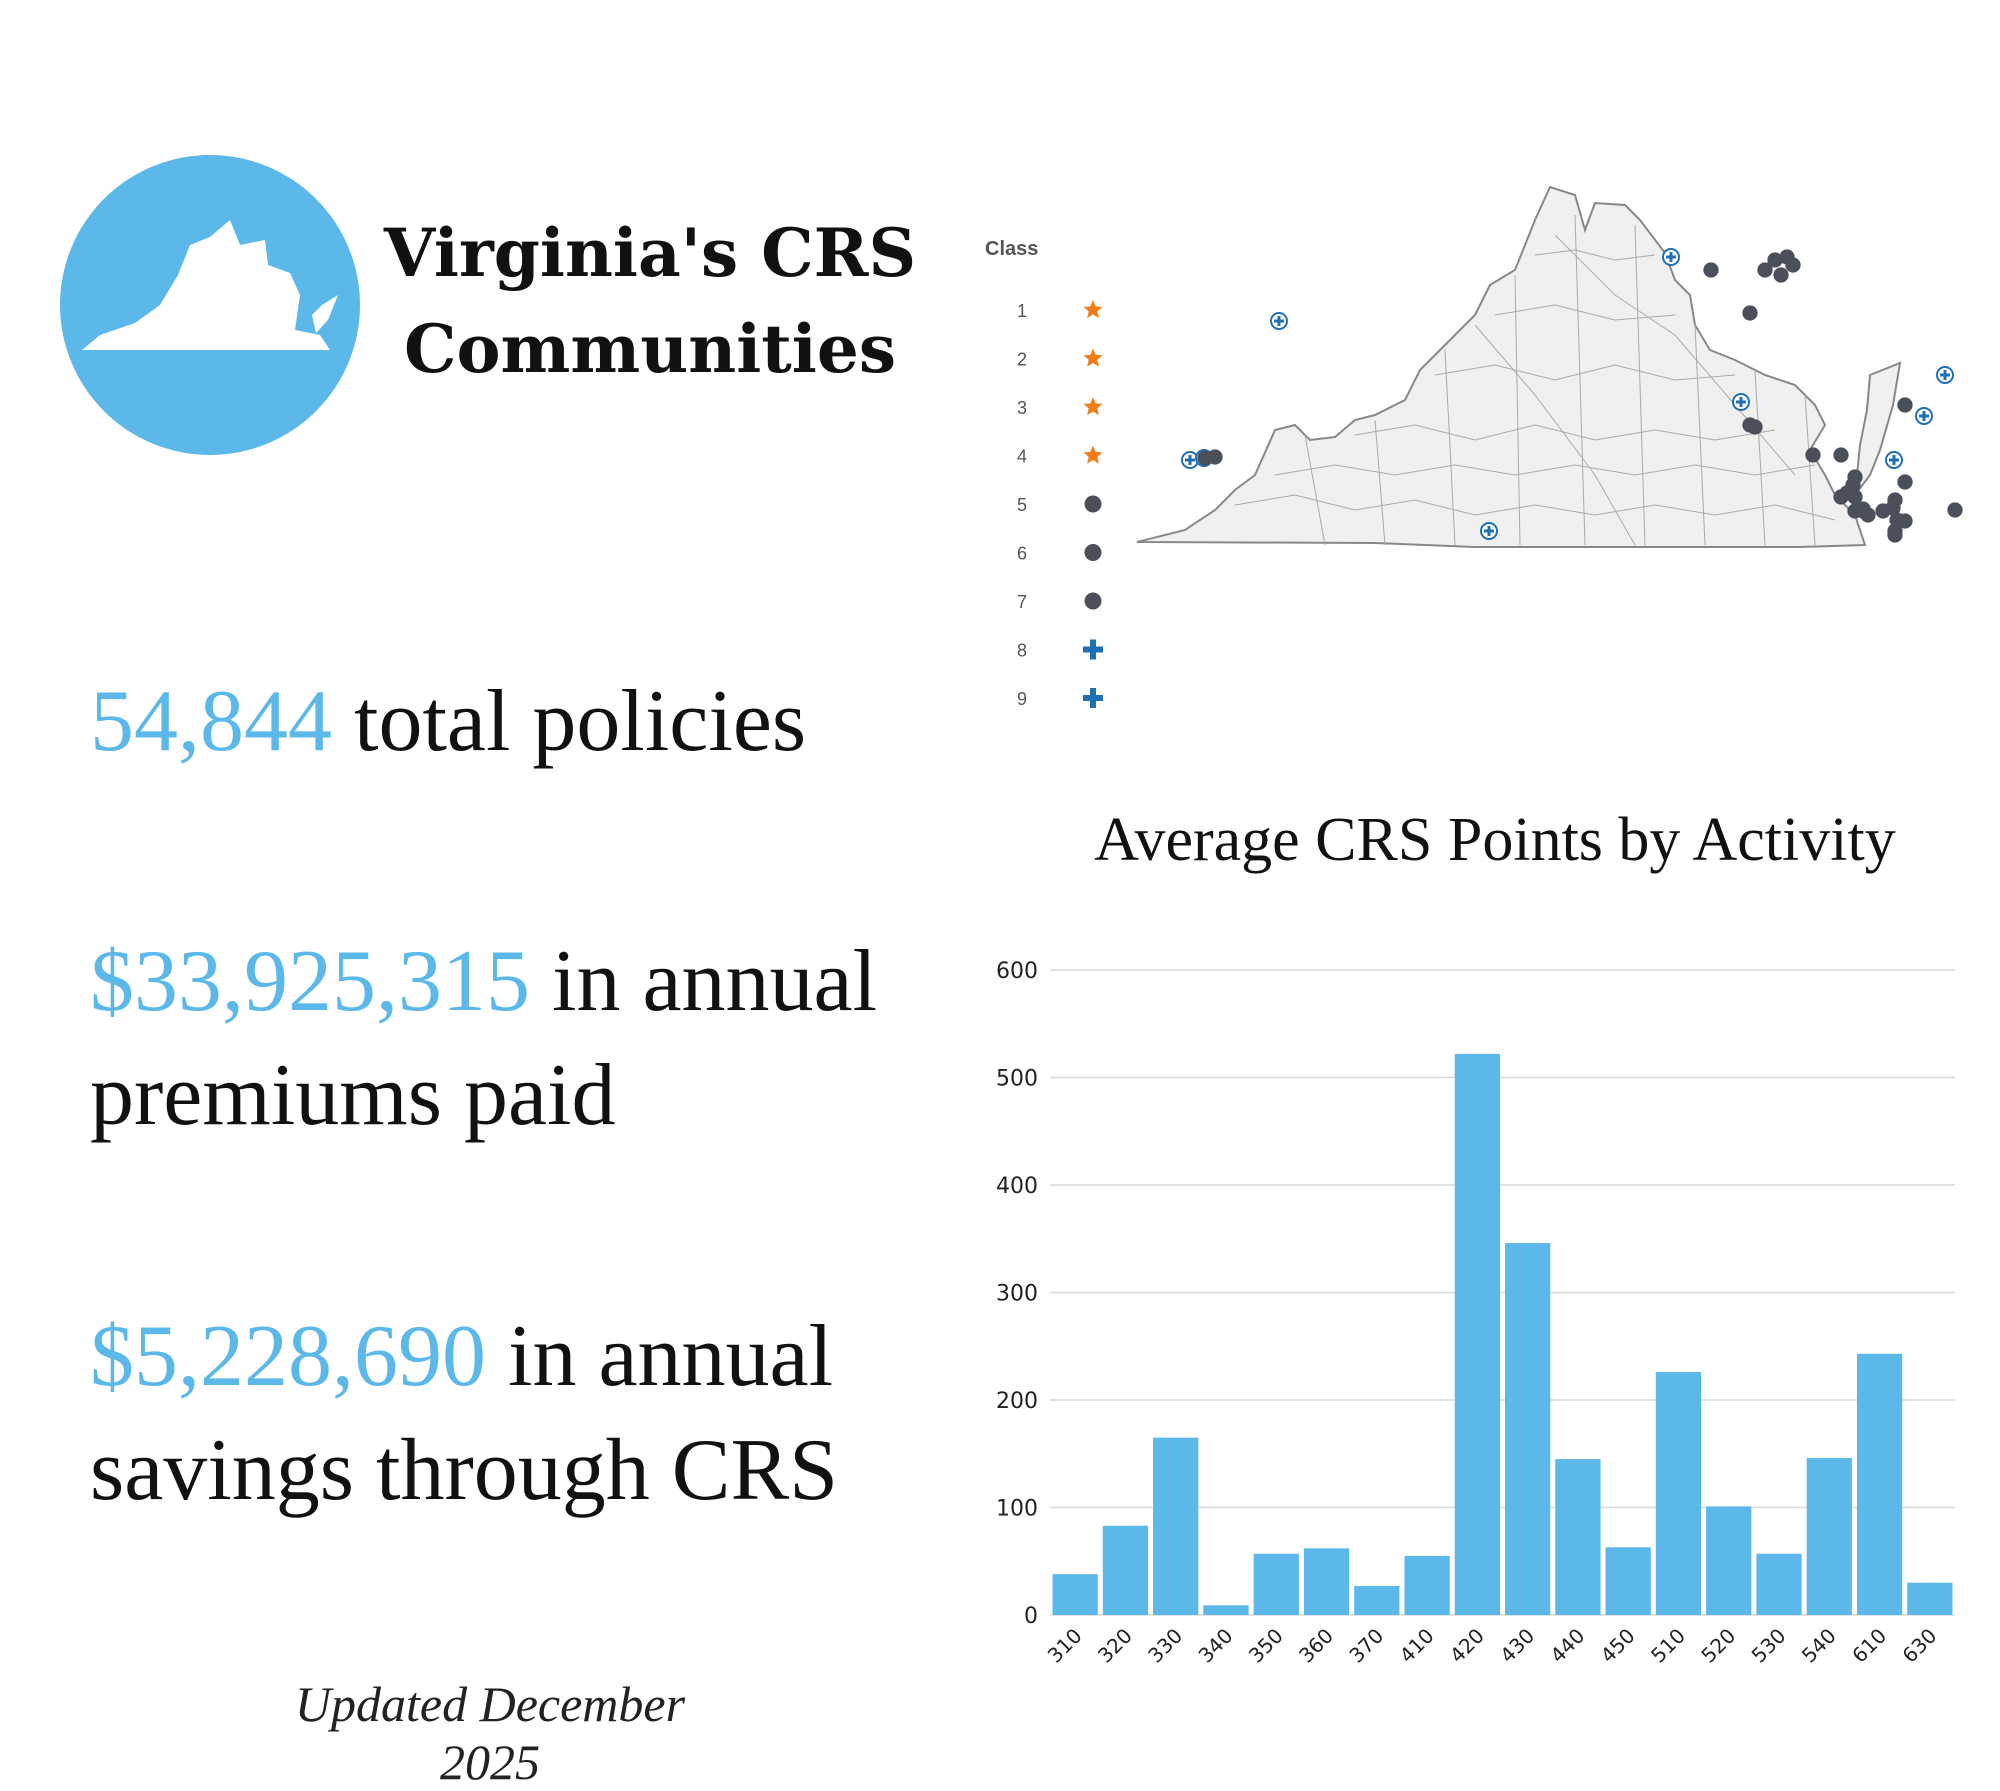 This screenshot has height=1791, width=2000. I want to click on updated-date: Updated December 2025, so click(490, 1733).